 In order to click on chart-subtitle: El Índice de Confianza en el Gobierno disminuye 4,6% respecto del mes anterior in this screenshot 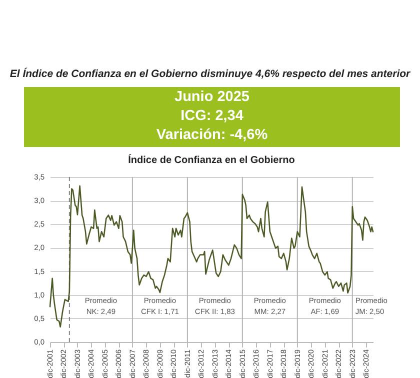, I will do `click(210, 74)`.